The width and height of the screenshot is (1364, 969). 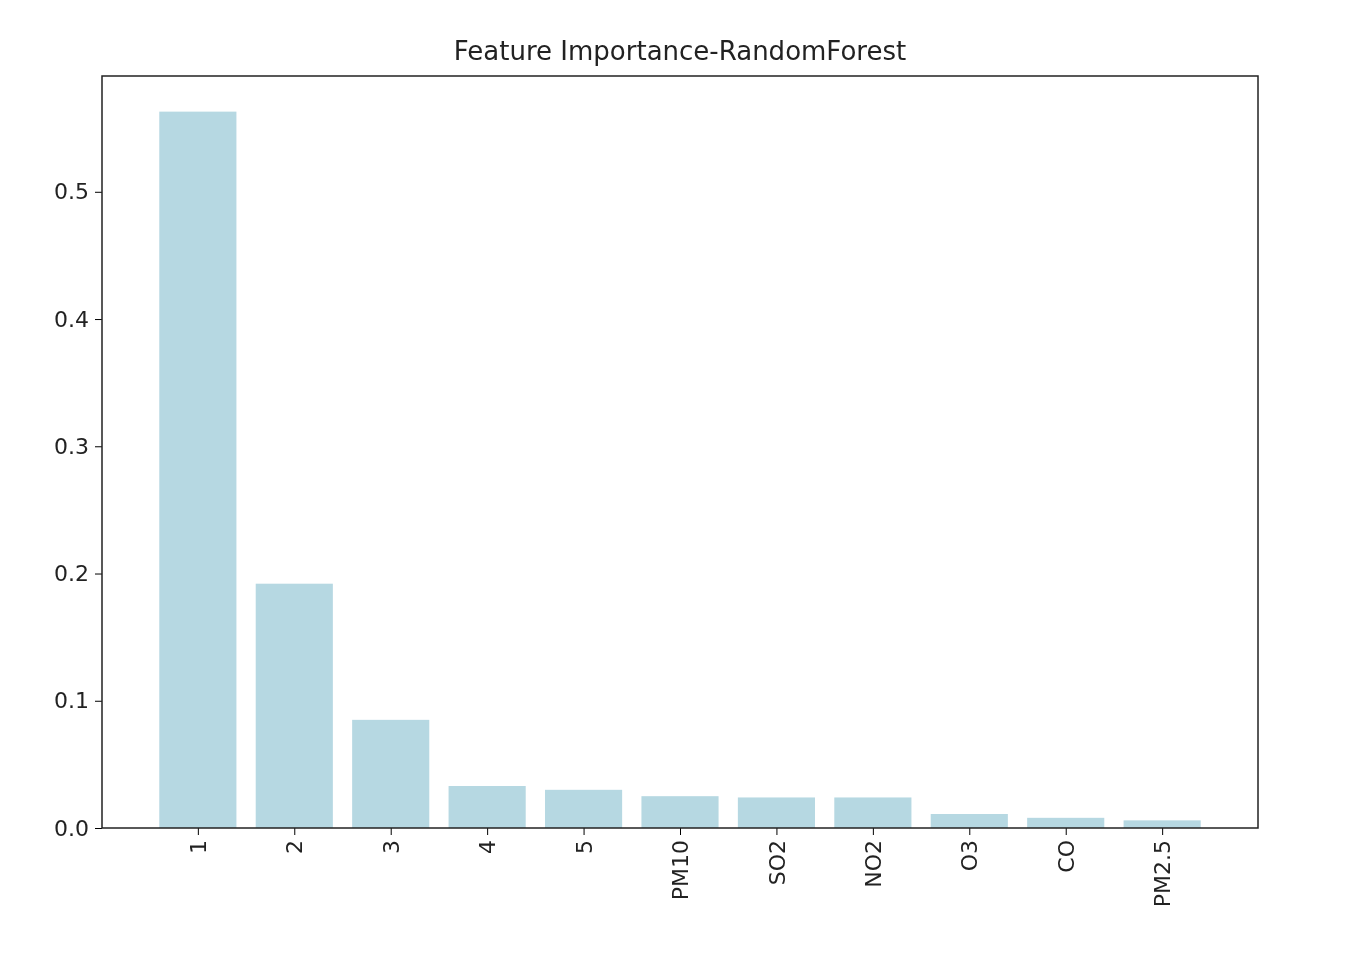 What do you see at coordinates (681, 870) in the screenshot?
I see `x-tick-label: PM10` at bounding box center [681, 870].